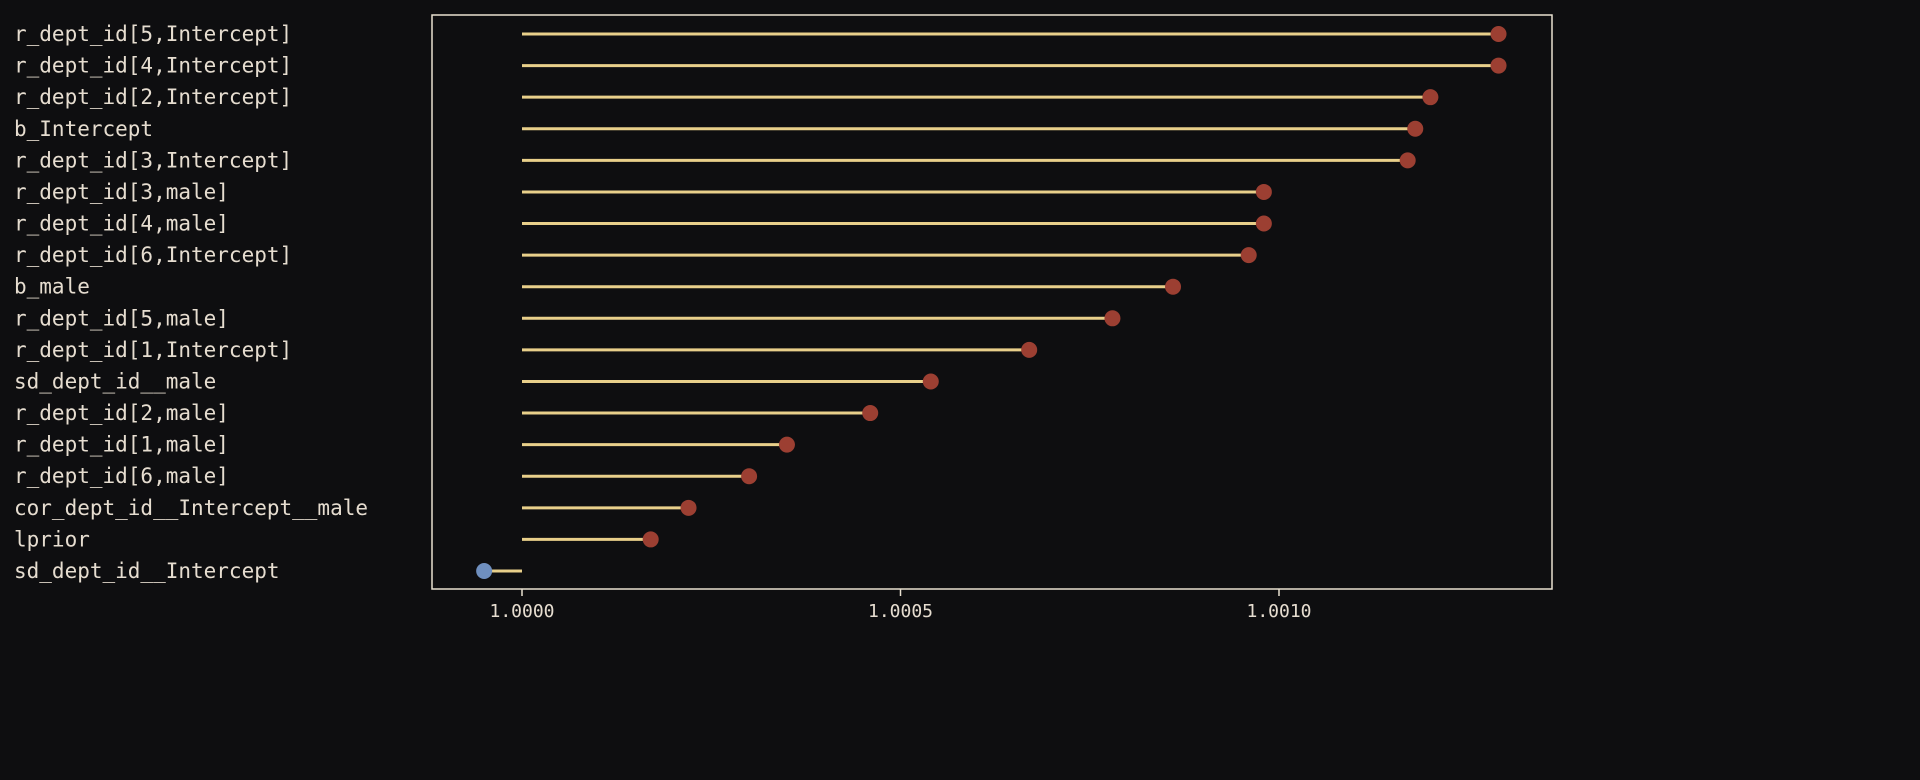  Describe the element at coordinates (115, 381) in the screenshot. I see `category-label: sd_dept_id__male` at that location.